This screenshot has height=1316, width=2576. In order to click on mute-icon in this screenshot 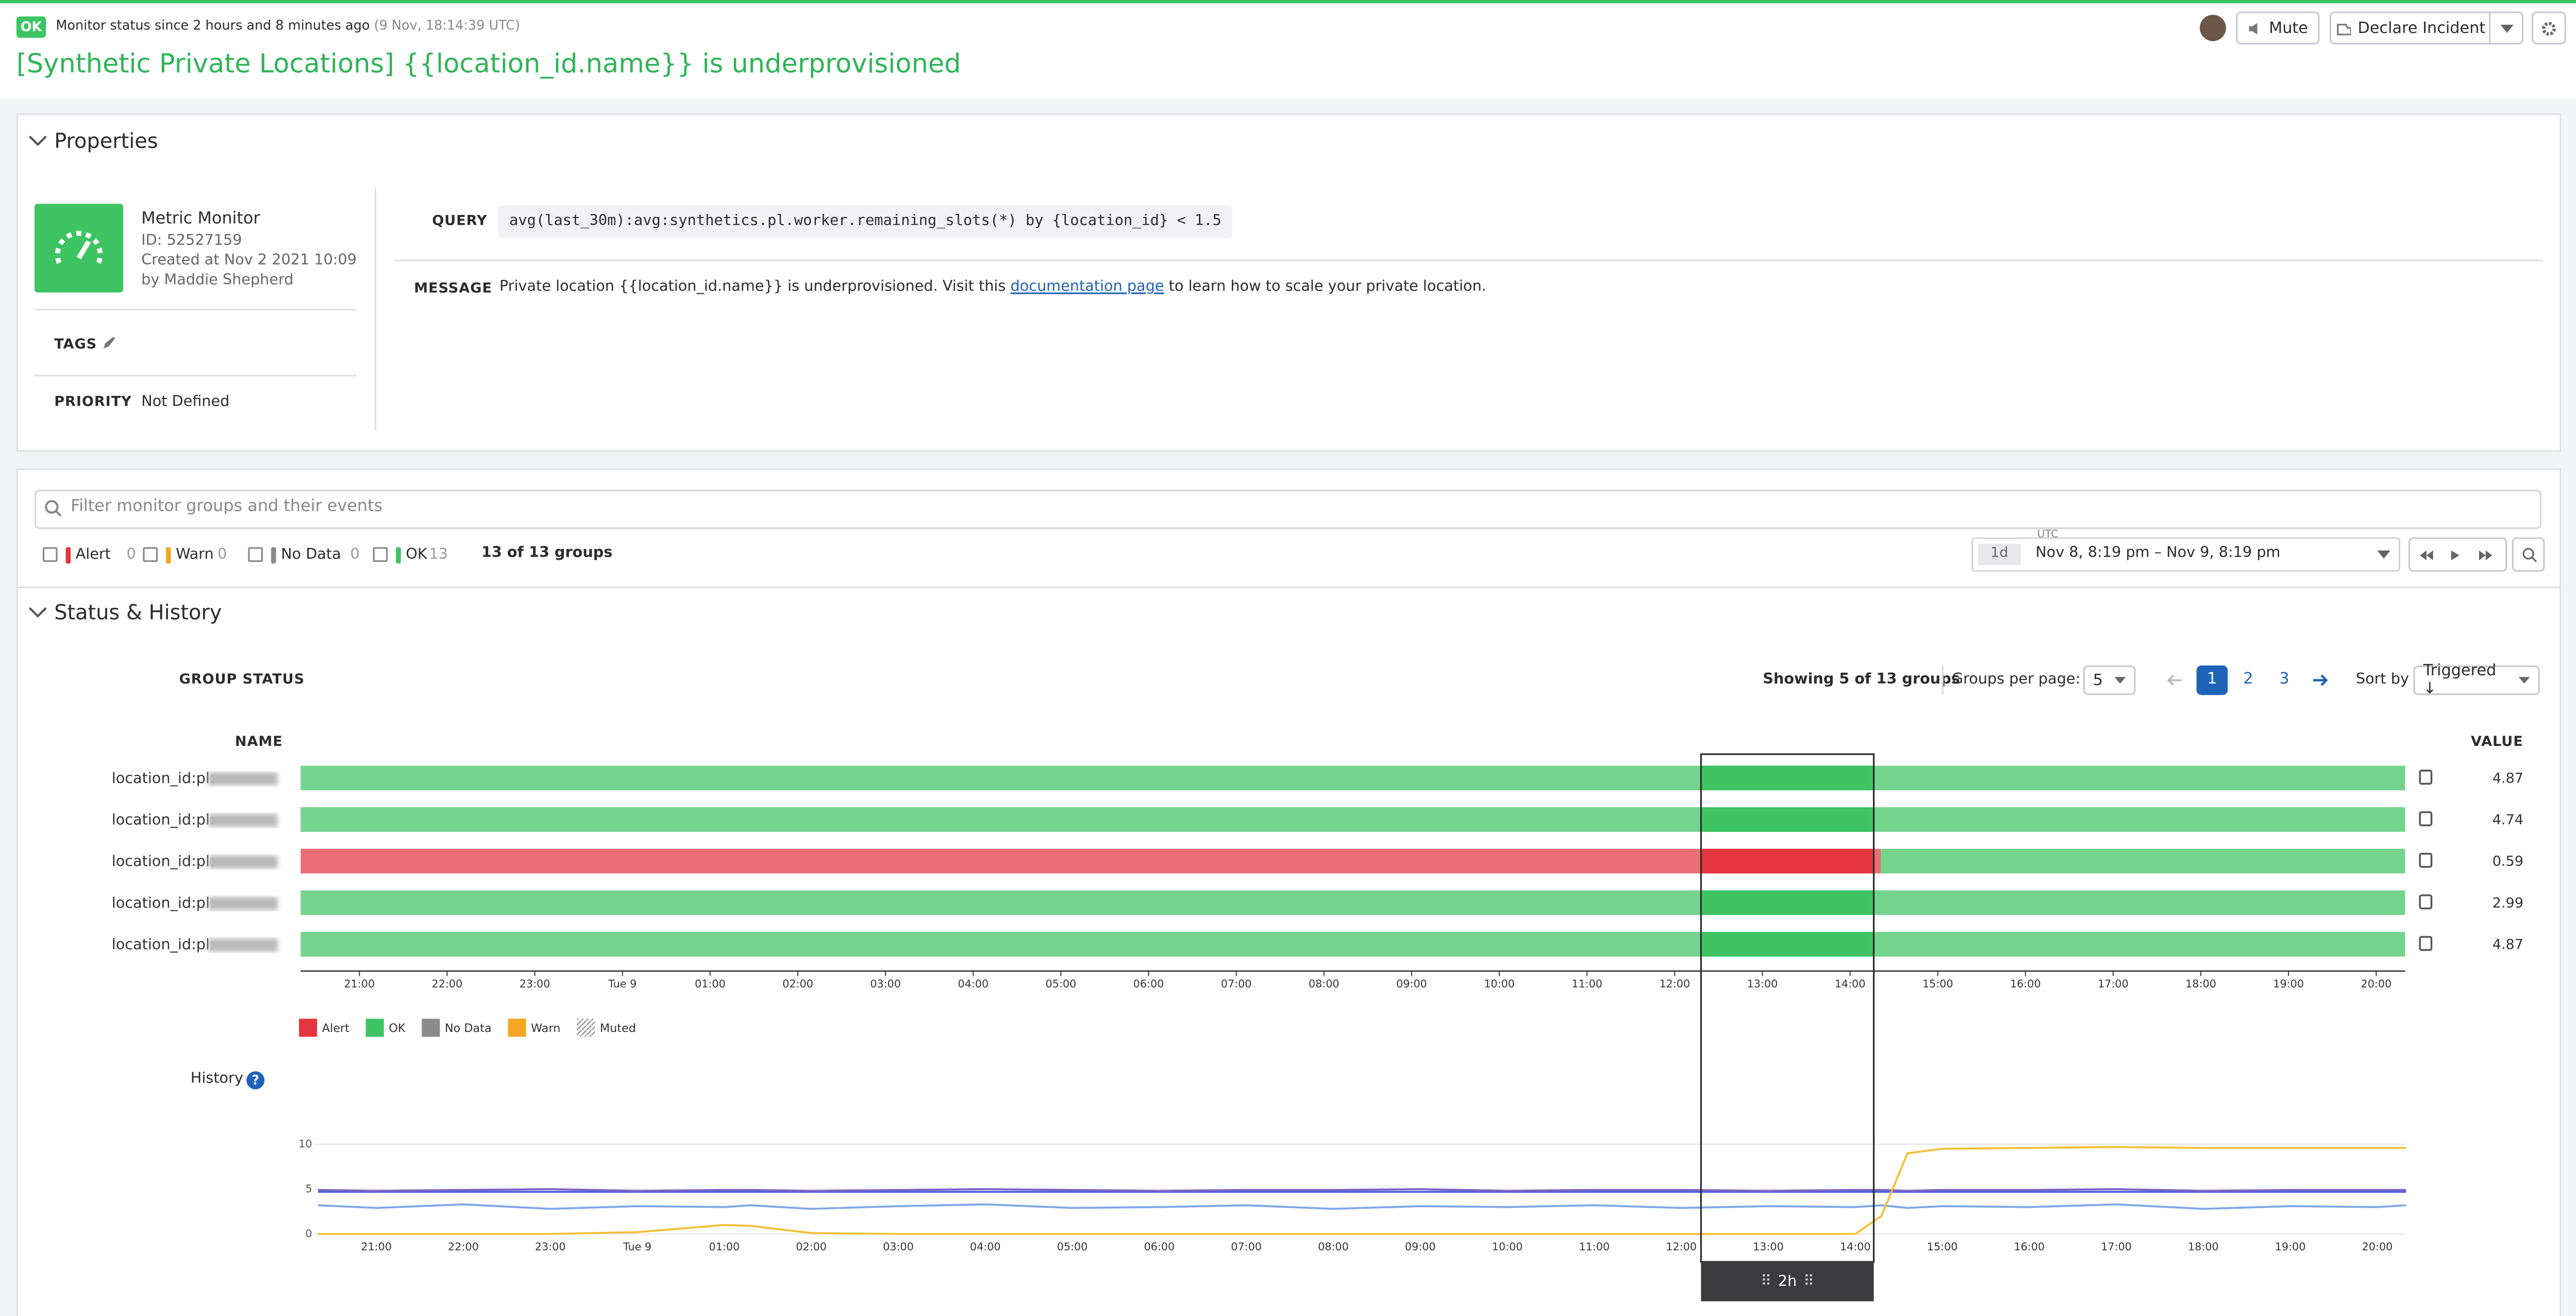, I will do `click(2253, 28)`.